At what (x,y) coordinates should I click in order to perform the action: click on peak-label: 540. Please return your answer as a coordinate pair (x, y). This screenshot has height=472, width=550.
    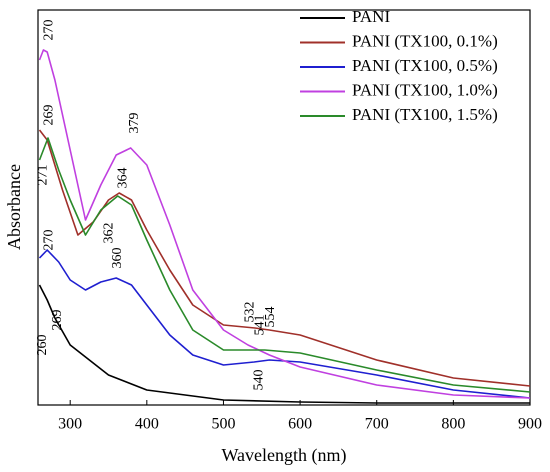
    Looking at the image, I should click on (259, 380).